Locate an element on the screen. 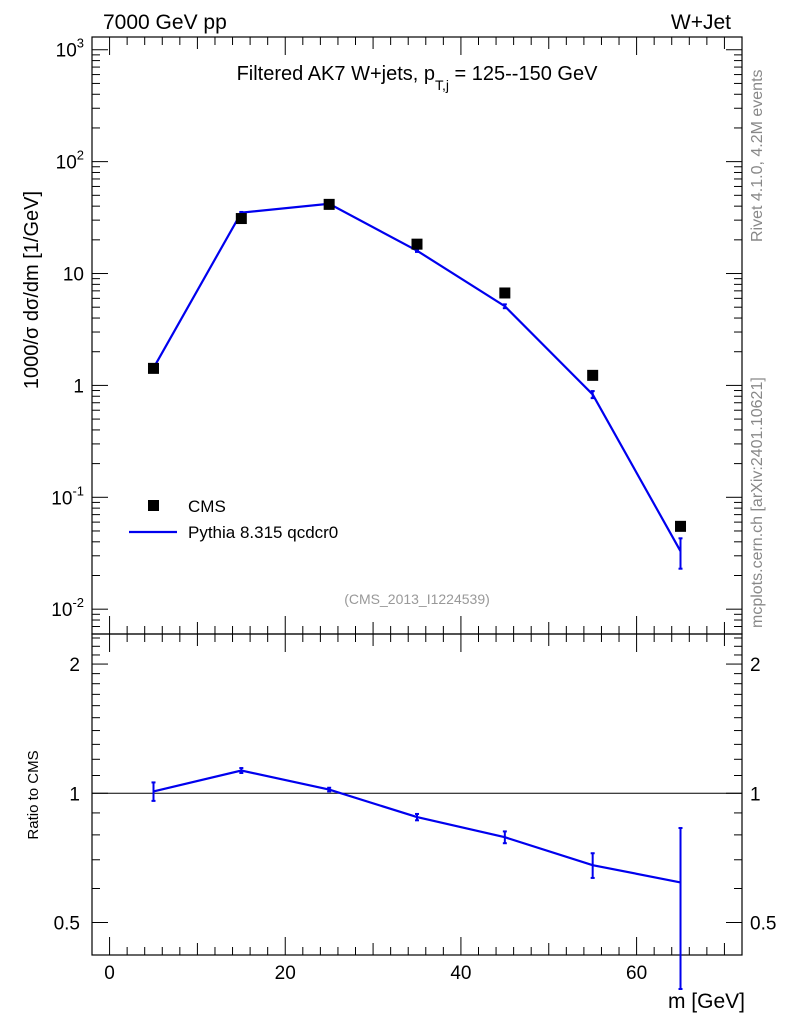  ratio-y-axis-label: Ratio to CMS is located at coordinates (33, 794).